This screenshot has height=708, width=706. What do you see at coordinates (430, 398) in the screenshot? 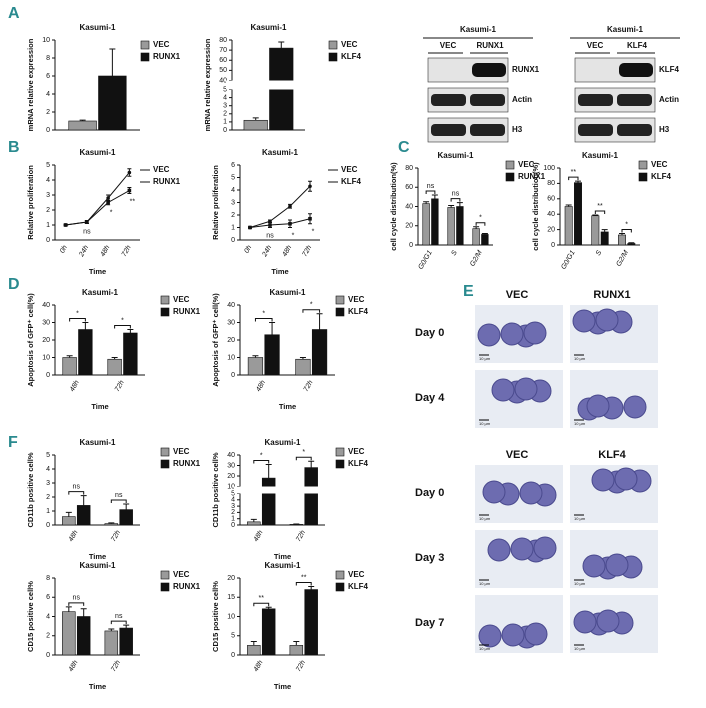
I see `row-label: Day 4` at bounding box center [430, 398].